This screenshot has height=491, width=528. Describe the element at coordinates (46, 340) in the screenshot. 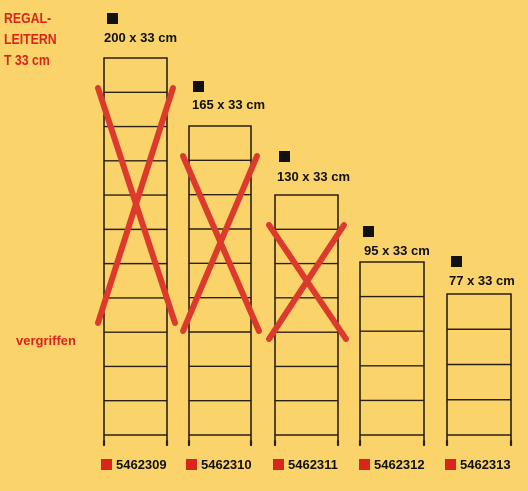

I see `sold-out-label: vergriffen` at that location.